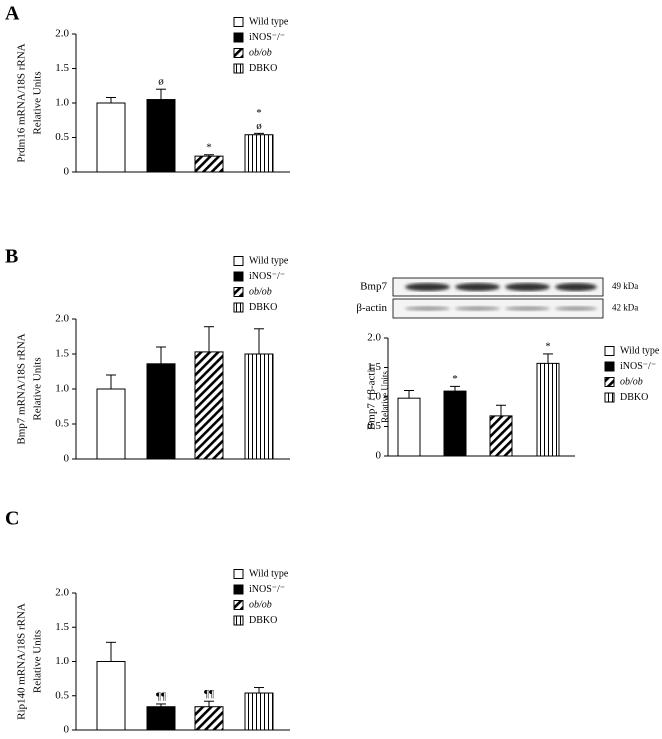  I want to click on y-axis-label: Prdm16 mRNA/18S rRNA, so click(22, 102).